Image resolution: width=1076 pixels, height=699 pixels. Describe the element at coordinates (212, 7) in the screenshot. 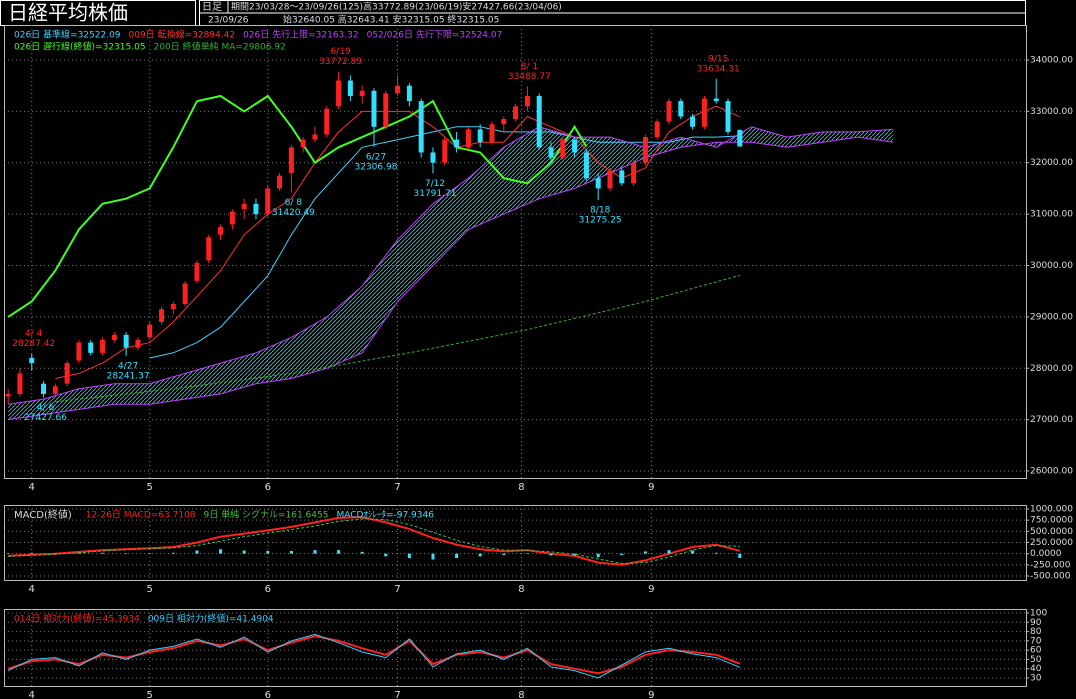

I see `interval: 日足` at that location.